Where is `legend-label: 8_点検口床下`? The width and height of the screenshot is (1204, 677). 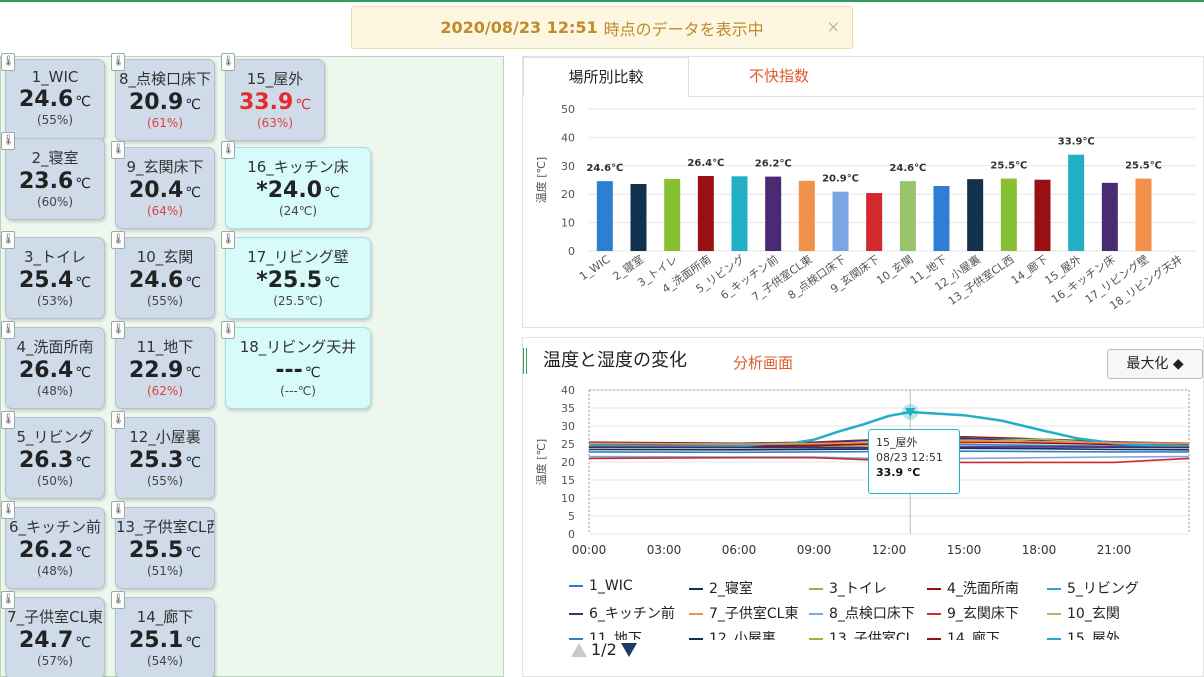 legend-label: 8_点検口床下 is located at coordinates (872, 614).